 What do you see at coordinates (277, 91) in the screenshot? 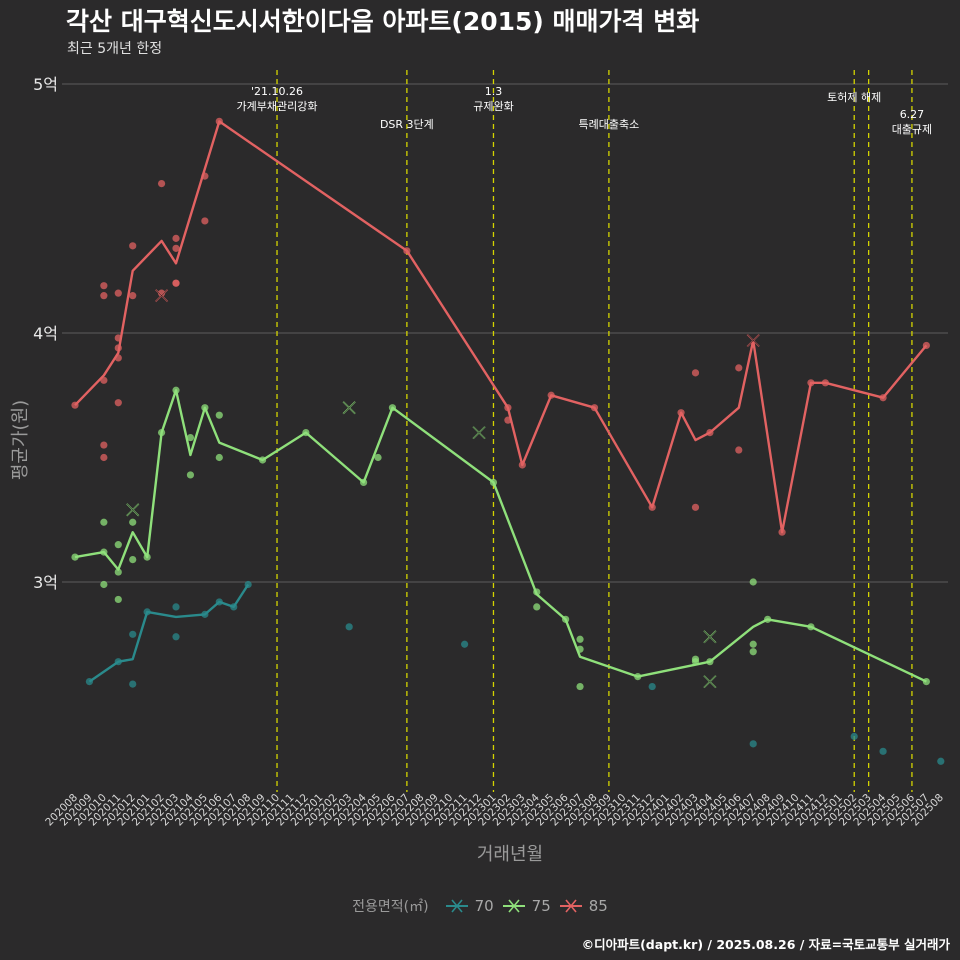
I see `event-label: '21.10.26` at bounding box center [277, 91].